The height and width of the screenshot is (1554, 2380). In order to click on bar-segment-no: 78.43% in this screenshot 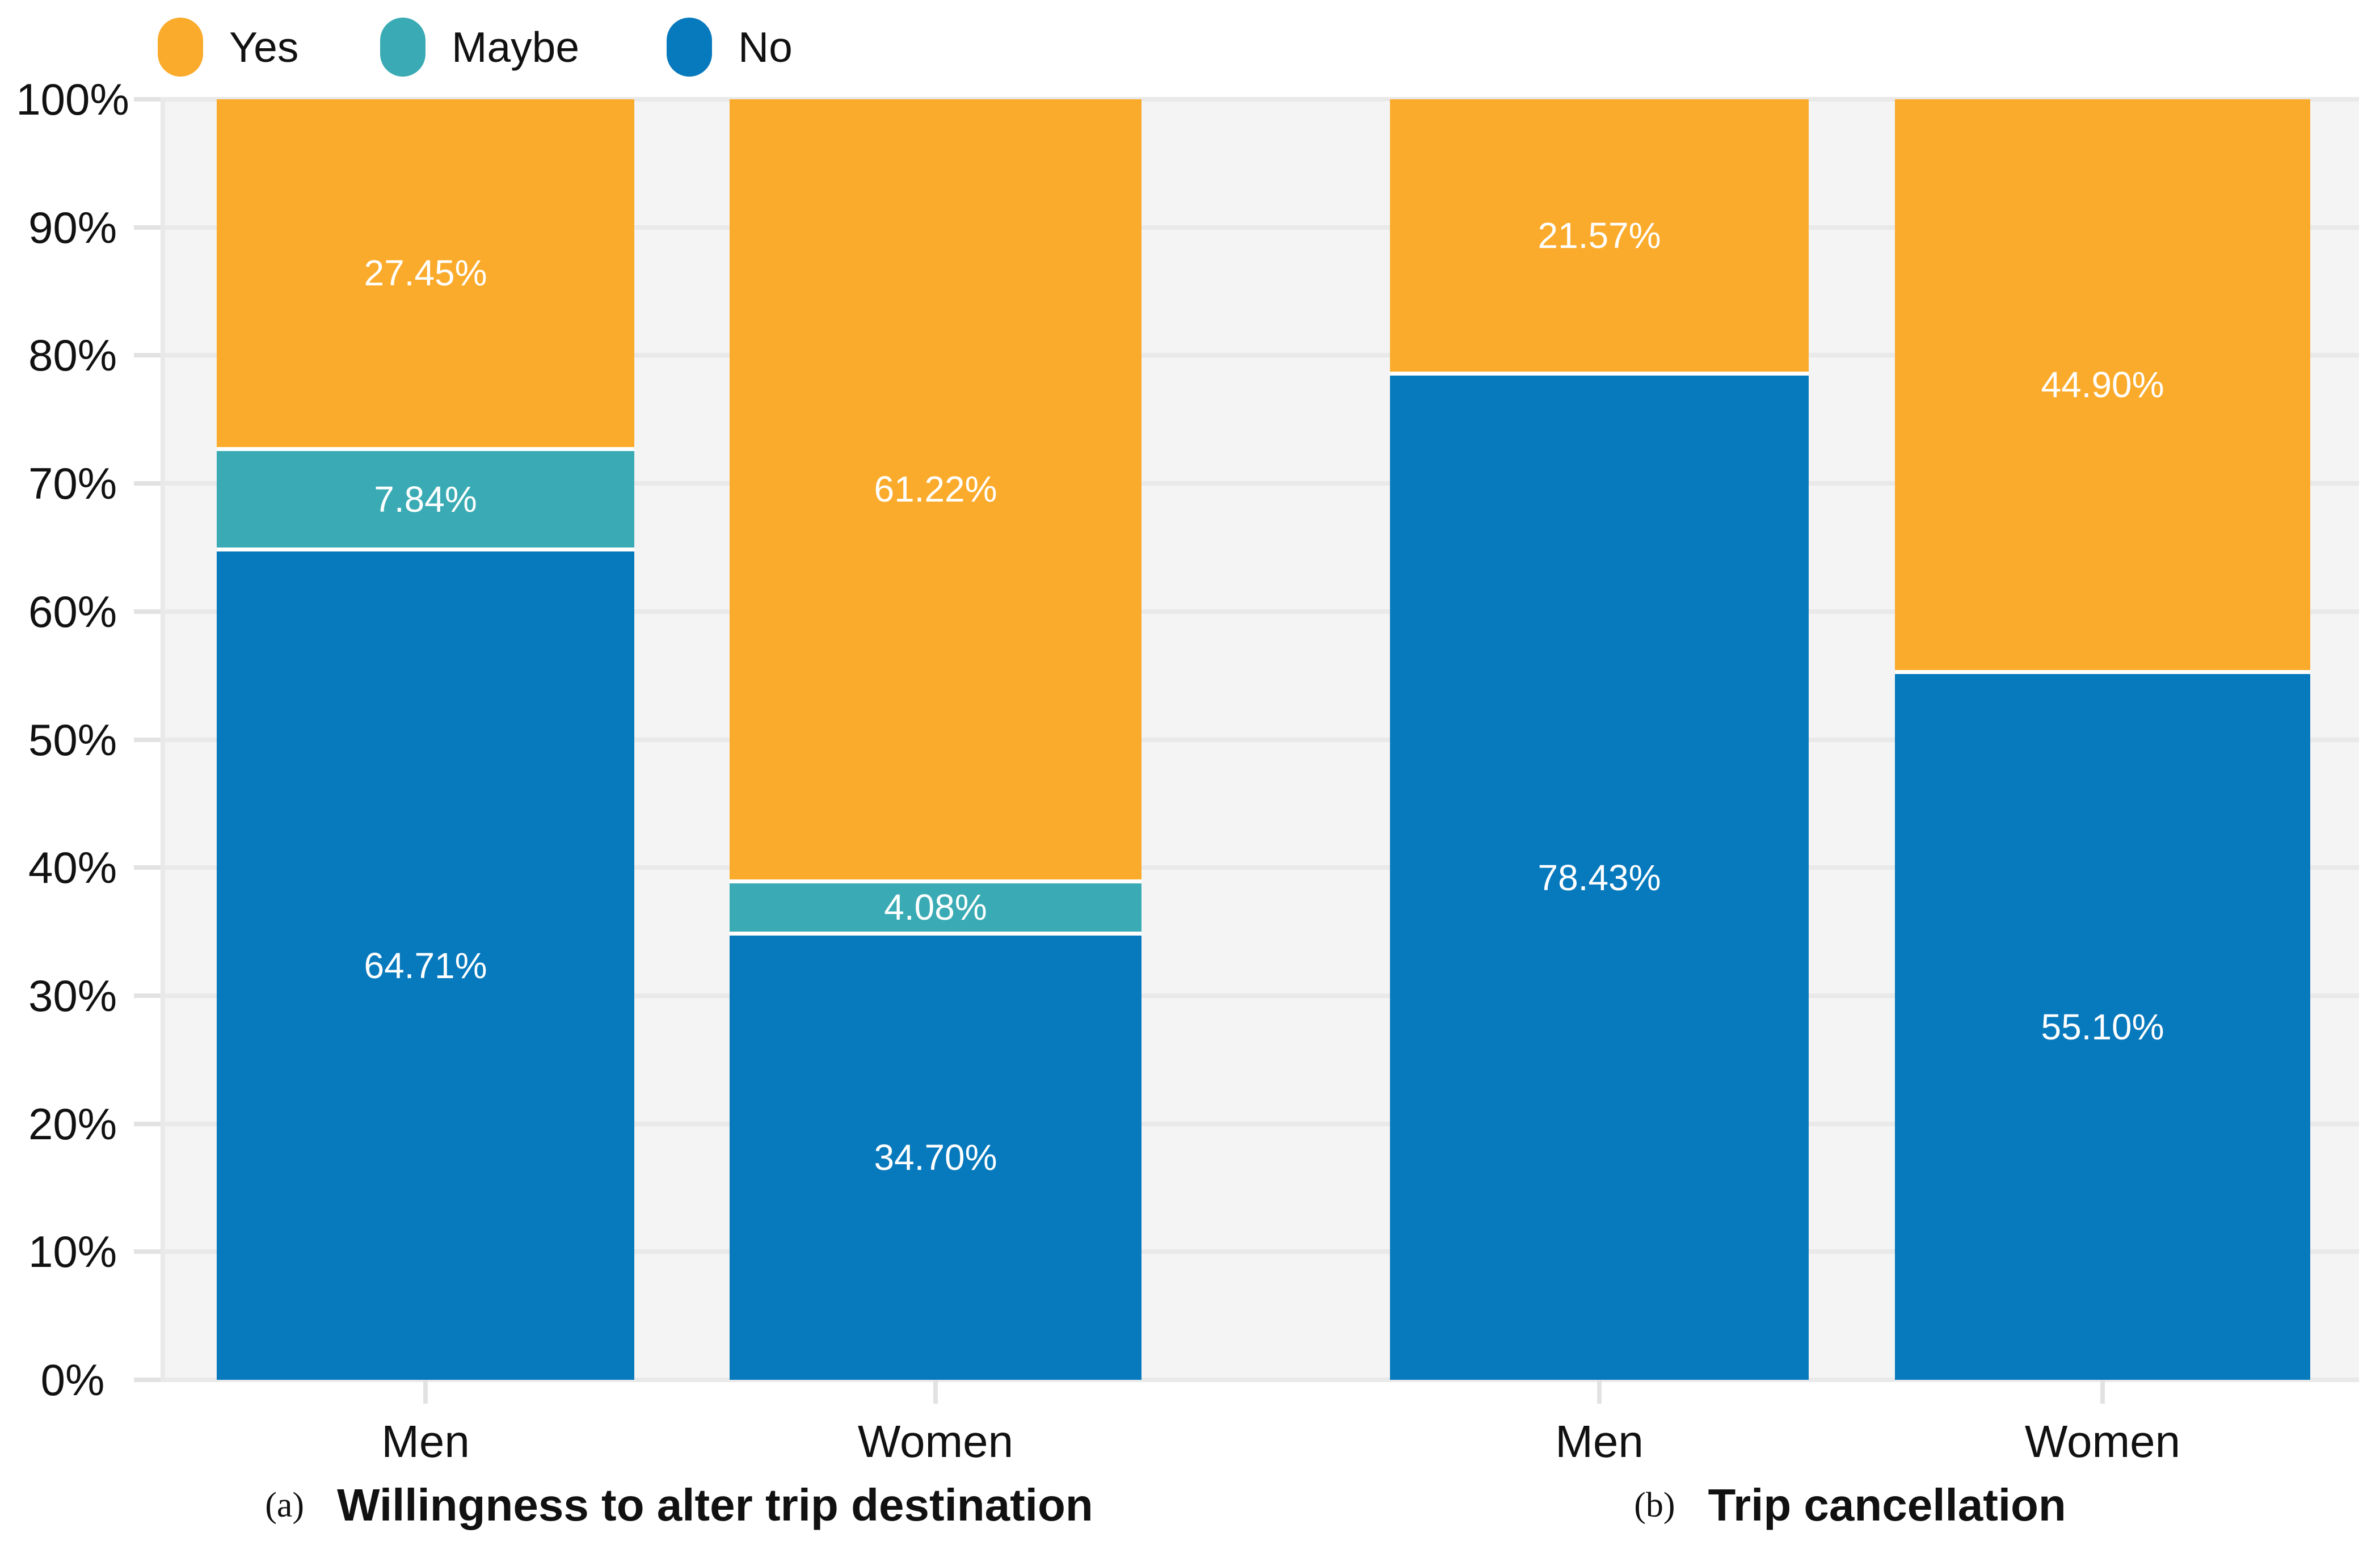, I will do `click(1599, 877)`.